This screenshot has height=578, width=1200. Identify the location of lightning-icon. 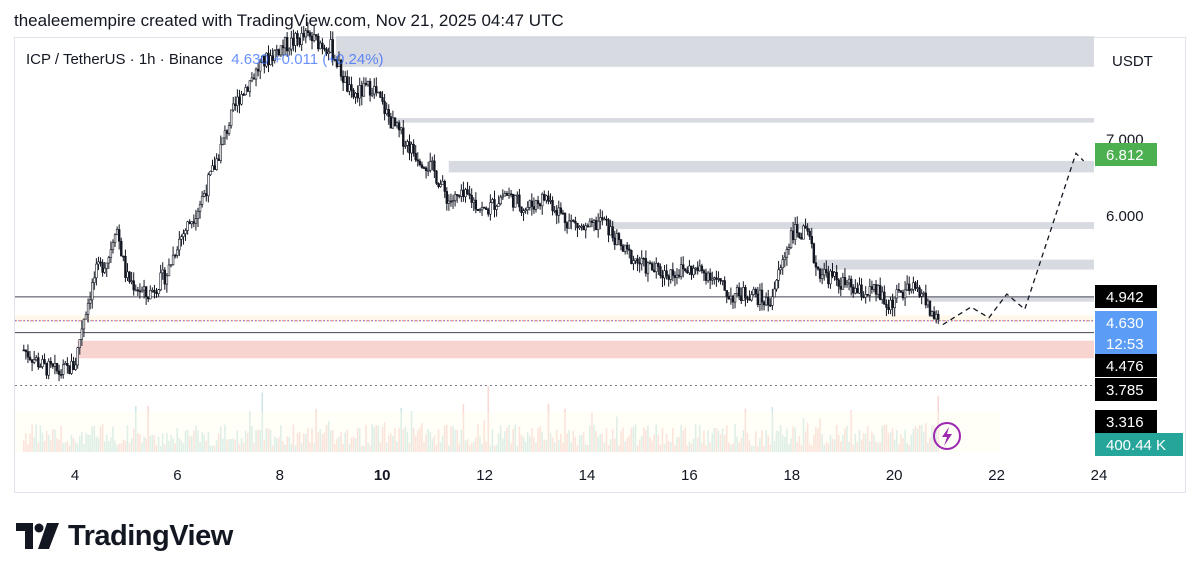
(947, 436).